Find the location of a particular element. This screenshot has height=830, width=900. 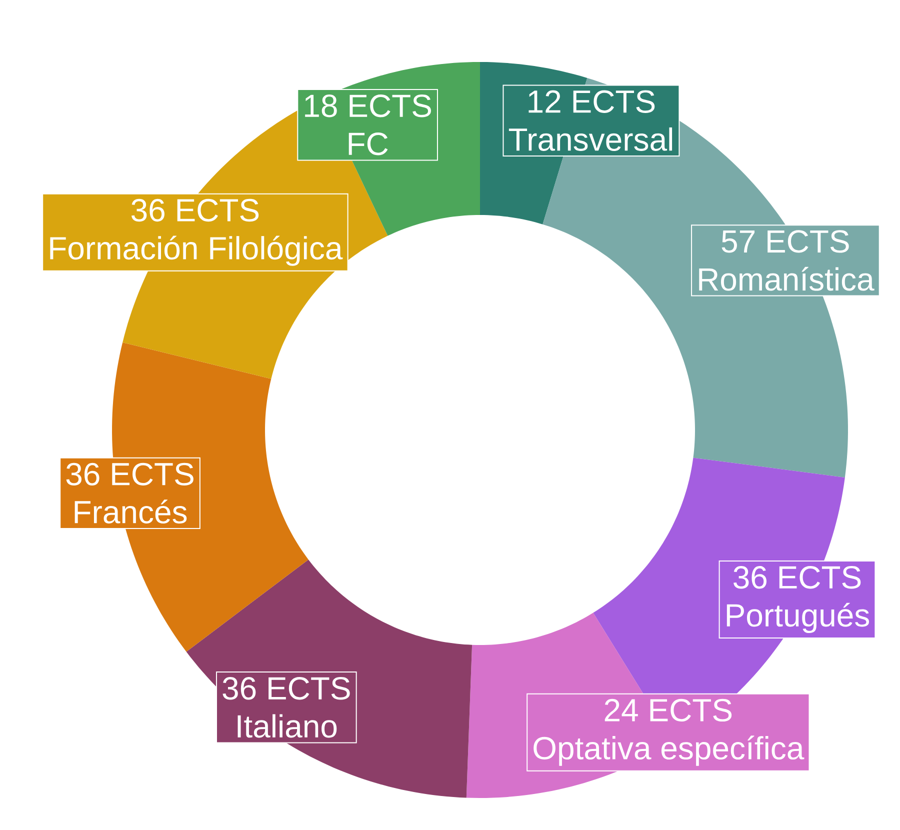

slice-label: Formación Filológica is located at coordinates (196, 251).